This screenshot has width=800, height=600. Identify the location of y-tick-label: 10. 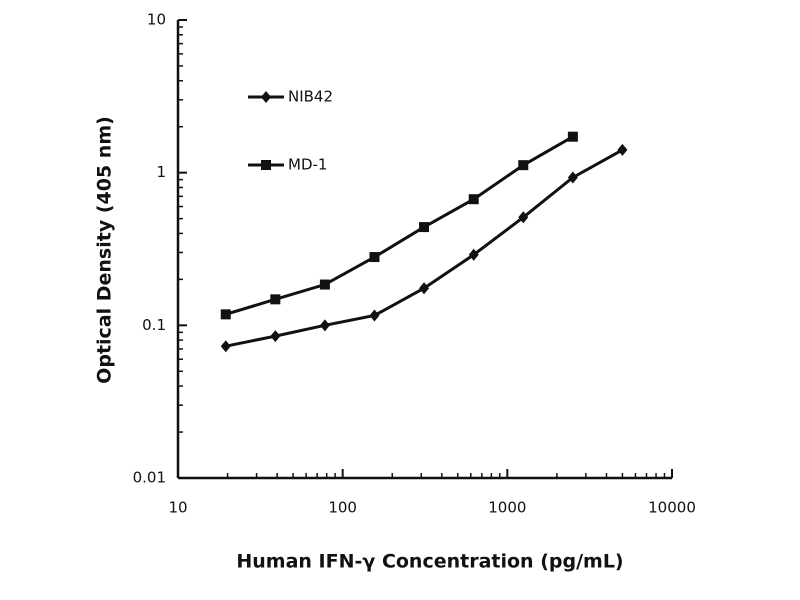
(156, 20).